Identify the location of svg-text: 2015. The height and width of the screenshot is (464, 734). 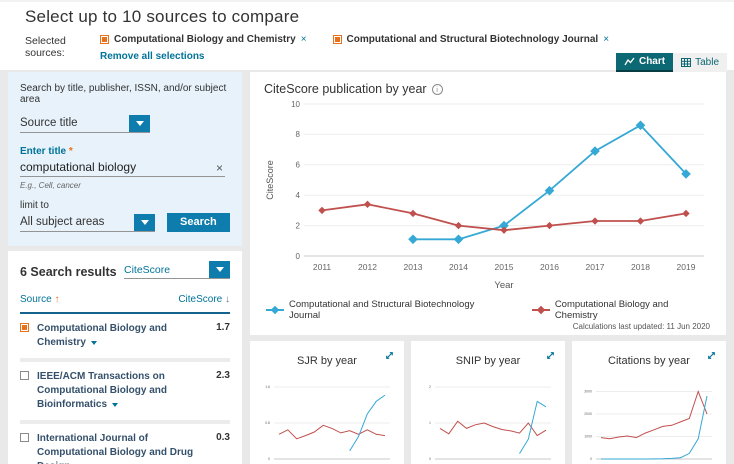
(504, 267).